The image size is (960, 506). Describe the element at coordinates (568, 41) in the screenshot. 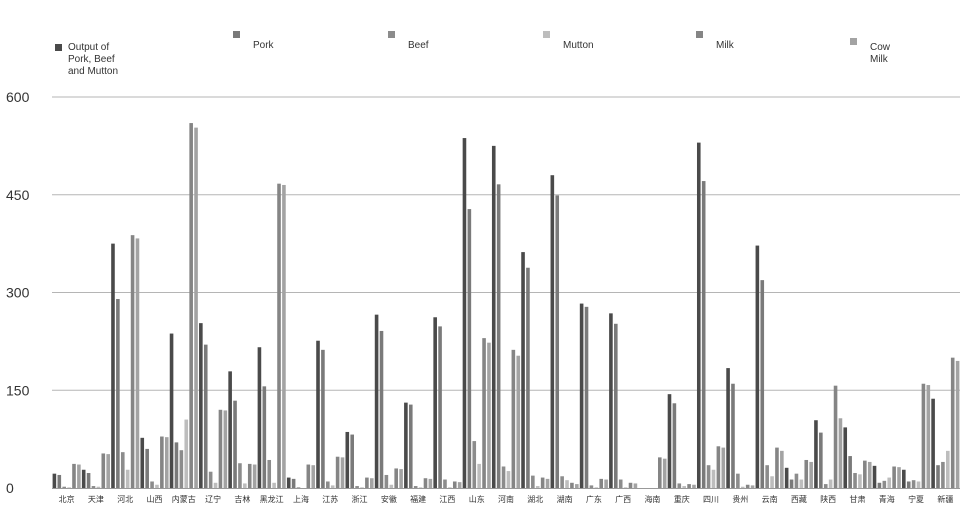

I see `legend-item: Mutton` at that location.